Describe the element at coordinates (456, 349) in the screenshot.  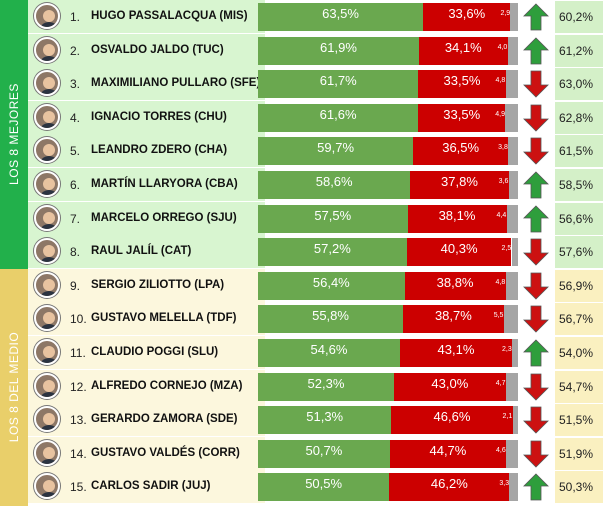
I see `disapprove-value-label: 43,1%` at that location.